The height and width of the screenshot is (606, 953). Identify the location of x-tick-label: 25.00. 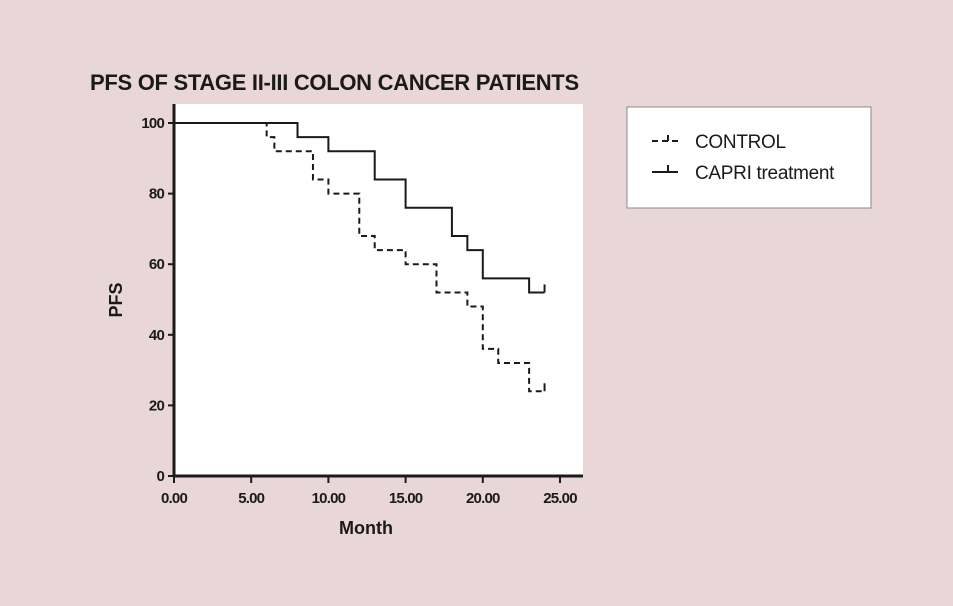
(560, 498).